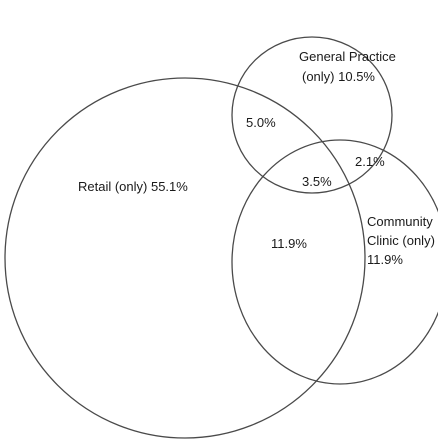 This screenshot has height=441, width=438. What do you see at coordinates (401, 240) in the screenshot?
I see `community-clinic-only-label-line2: Clinic (only)` at bounding box center [401, 240].